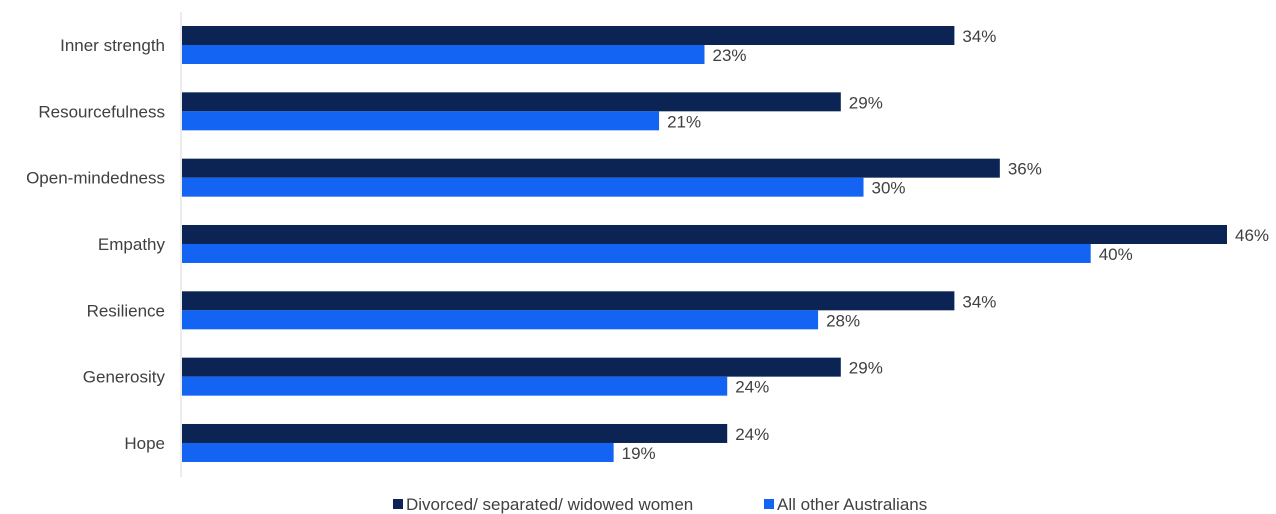 This screenshot has width=1276, height=514. What do you see at coordinates (95, 178) in the screenshot?
I see `category-label-open-mindedness: Open-mindedness` at bounding box center [95, 178].